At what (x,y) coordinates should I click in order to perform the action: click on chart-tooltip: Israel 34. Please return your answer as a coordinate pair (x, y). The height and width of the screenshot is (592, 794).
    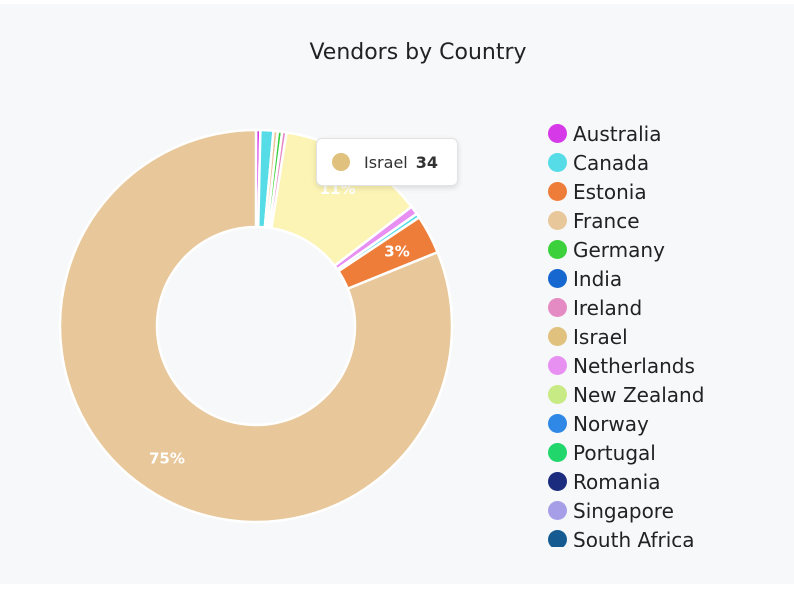
    Looking at the image, I should click on (387, 162).